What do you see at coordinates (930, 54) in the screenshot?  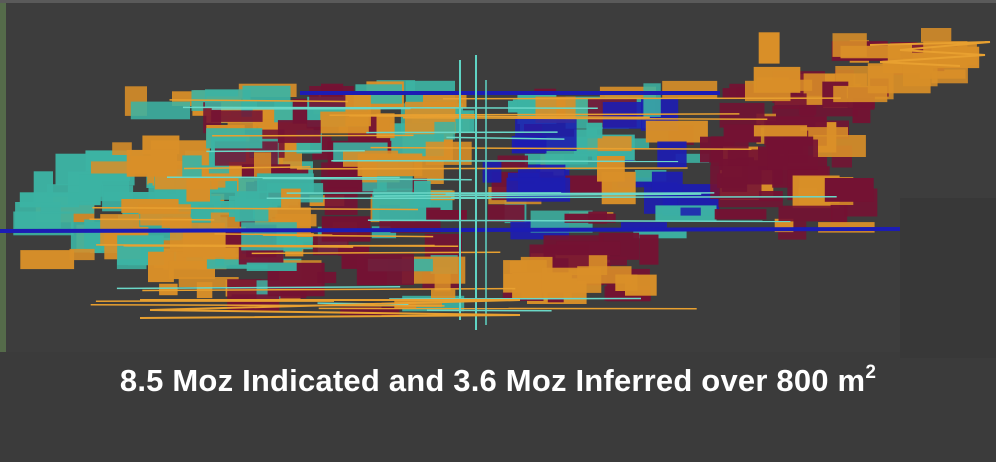 I see `ramp` at bounding box center [930, 54].